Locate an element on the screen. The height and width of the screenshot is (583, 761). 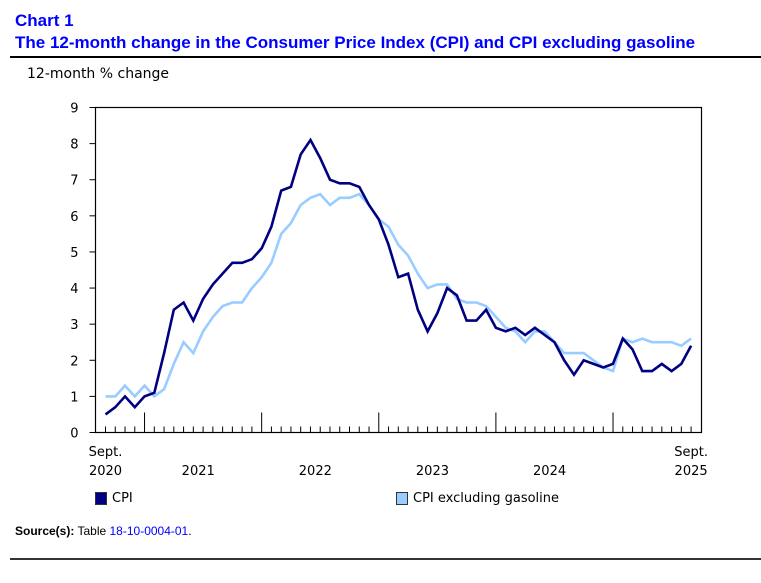
legend-swatch-cpi is located at coordinates (101, 498).